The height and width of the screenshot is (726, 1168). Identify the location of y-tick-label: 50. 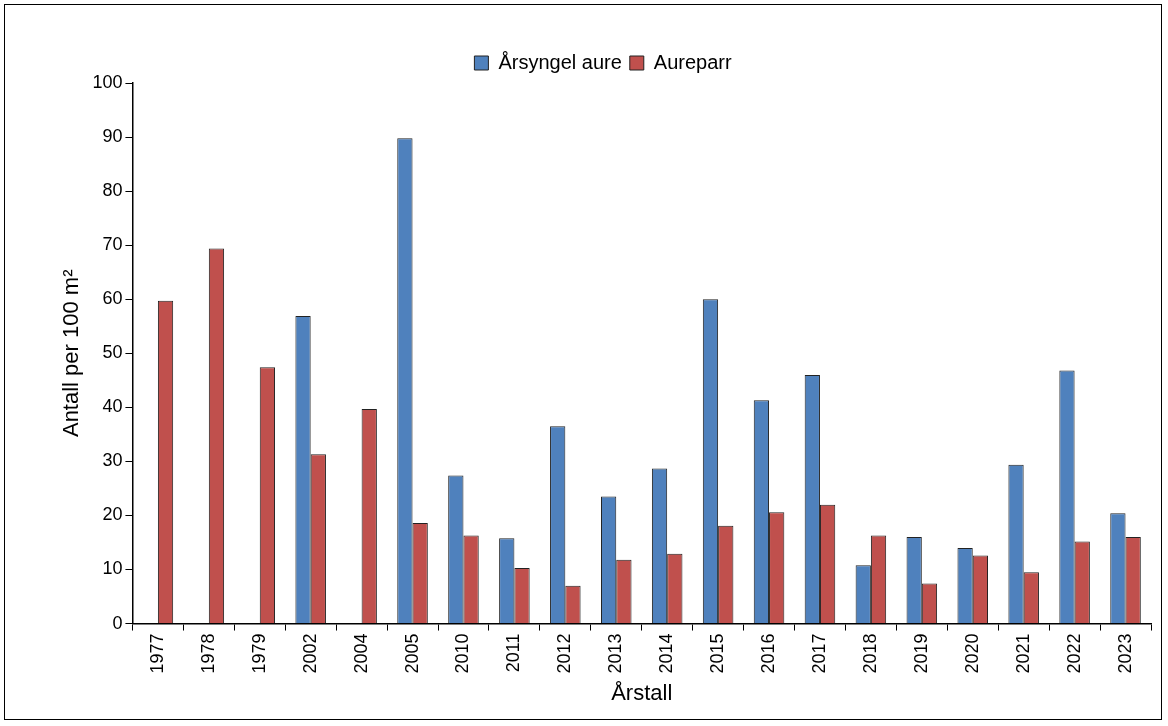
(112, 352).